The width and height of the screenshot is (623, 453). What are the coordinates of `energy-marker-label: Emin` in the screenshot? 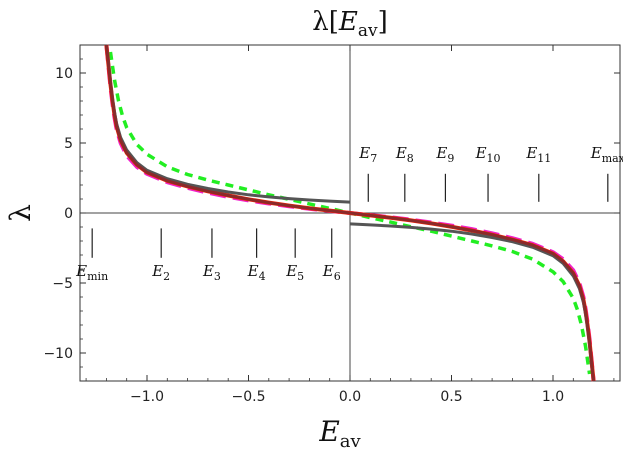 It's located at (91, 272).